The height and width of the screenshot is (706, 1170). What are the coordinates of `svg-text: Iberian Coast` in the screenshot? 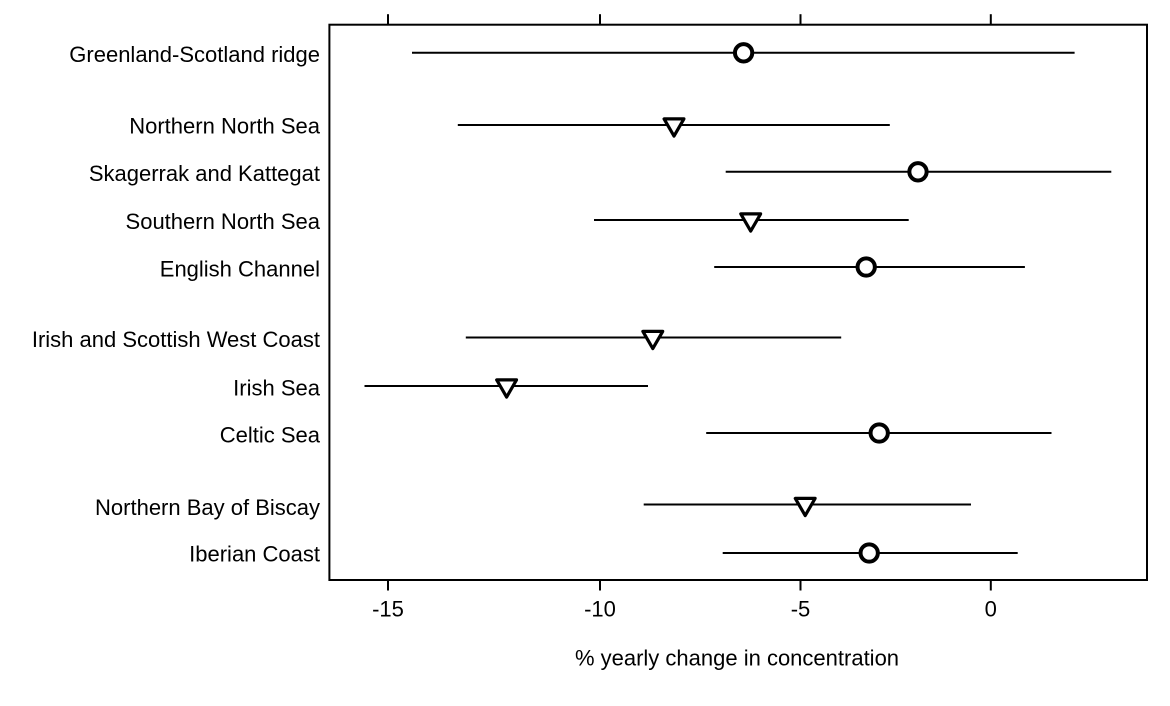 It's located at (254, 553).